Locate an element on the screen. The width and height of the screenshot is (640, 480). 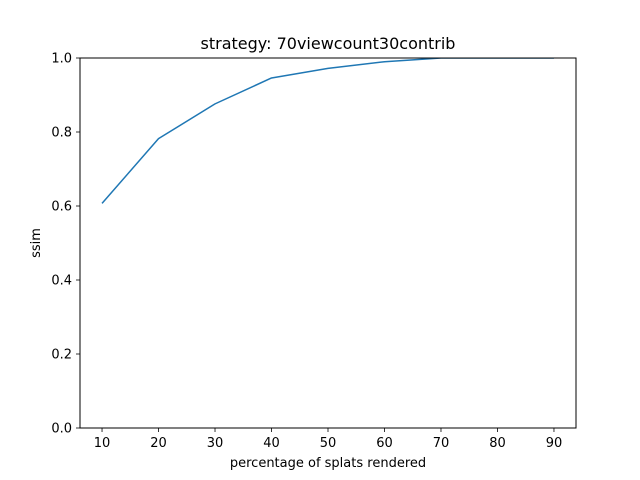
x-tick-label: 20 is located at coordinates (158, 443).